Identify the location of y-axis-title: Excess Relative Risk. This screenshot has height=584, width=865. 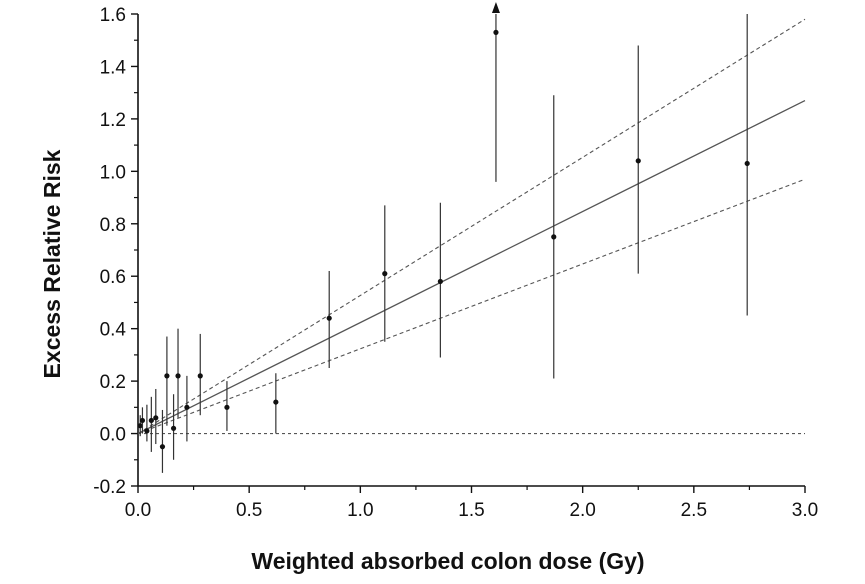
(52, 263).